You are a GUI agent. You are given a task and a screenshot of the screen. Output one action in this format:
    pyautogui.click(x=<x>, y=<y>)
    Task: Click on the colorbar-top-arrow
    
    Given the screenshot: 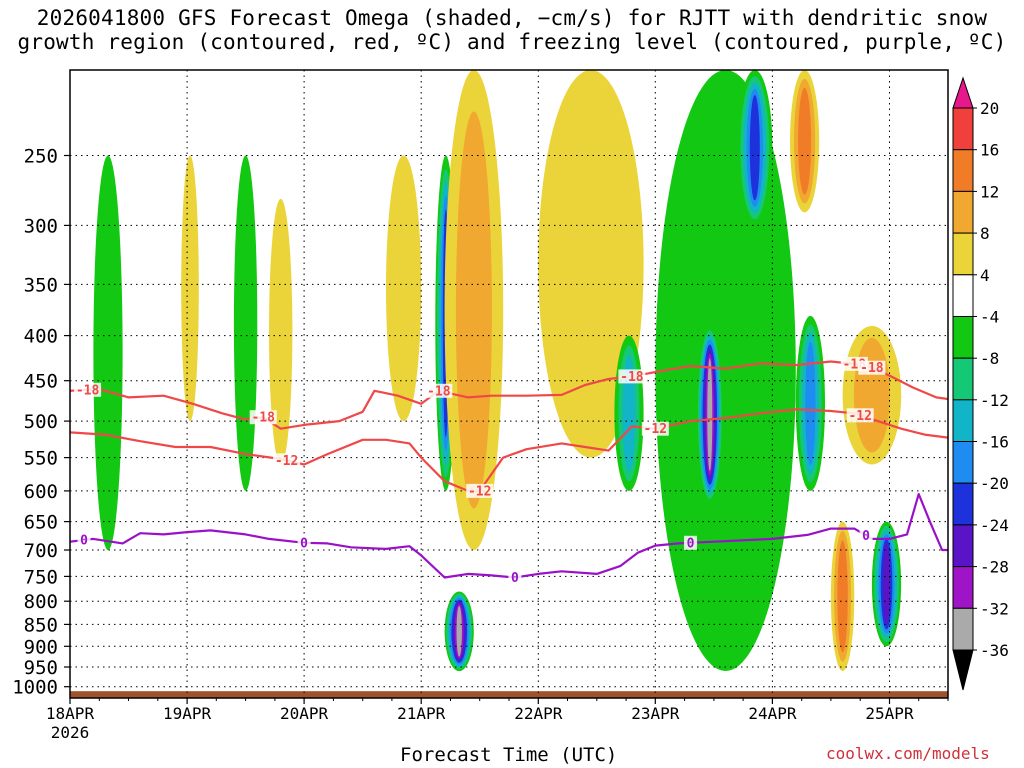 What is the action you would take?
    pyautogui.click(x=963, y=92)
    